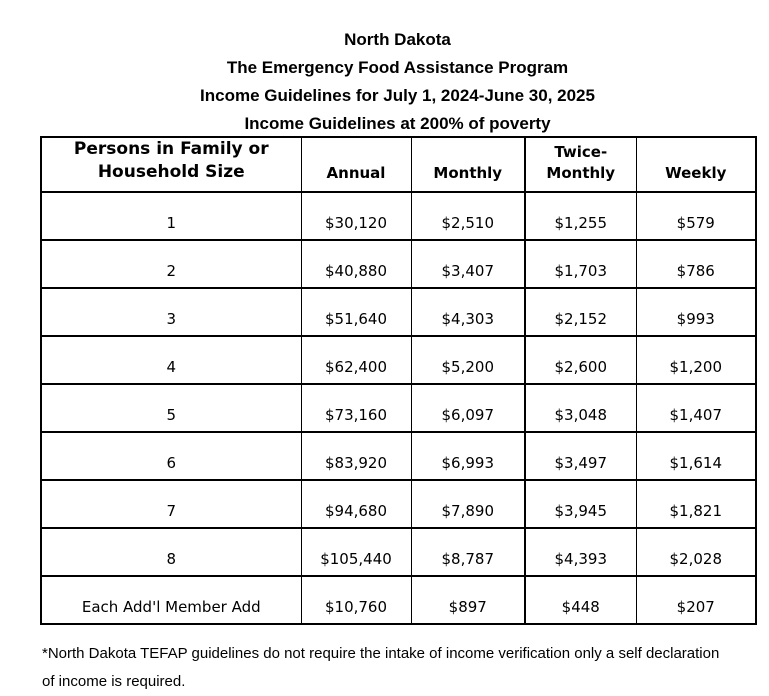 This screenshot has height=696, width=769. Describe the element at coordinates (356, 456) in the screenshot. I see `cell-annual: $83,920` at that location.